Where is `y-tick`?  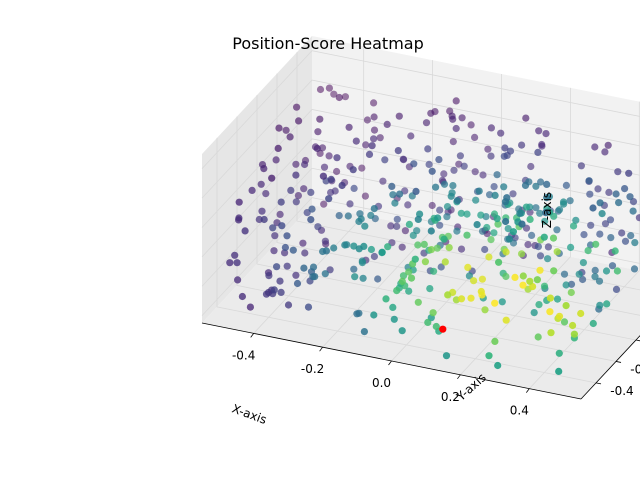 y-tick is located at coordinates (637, 340).